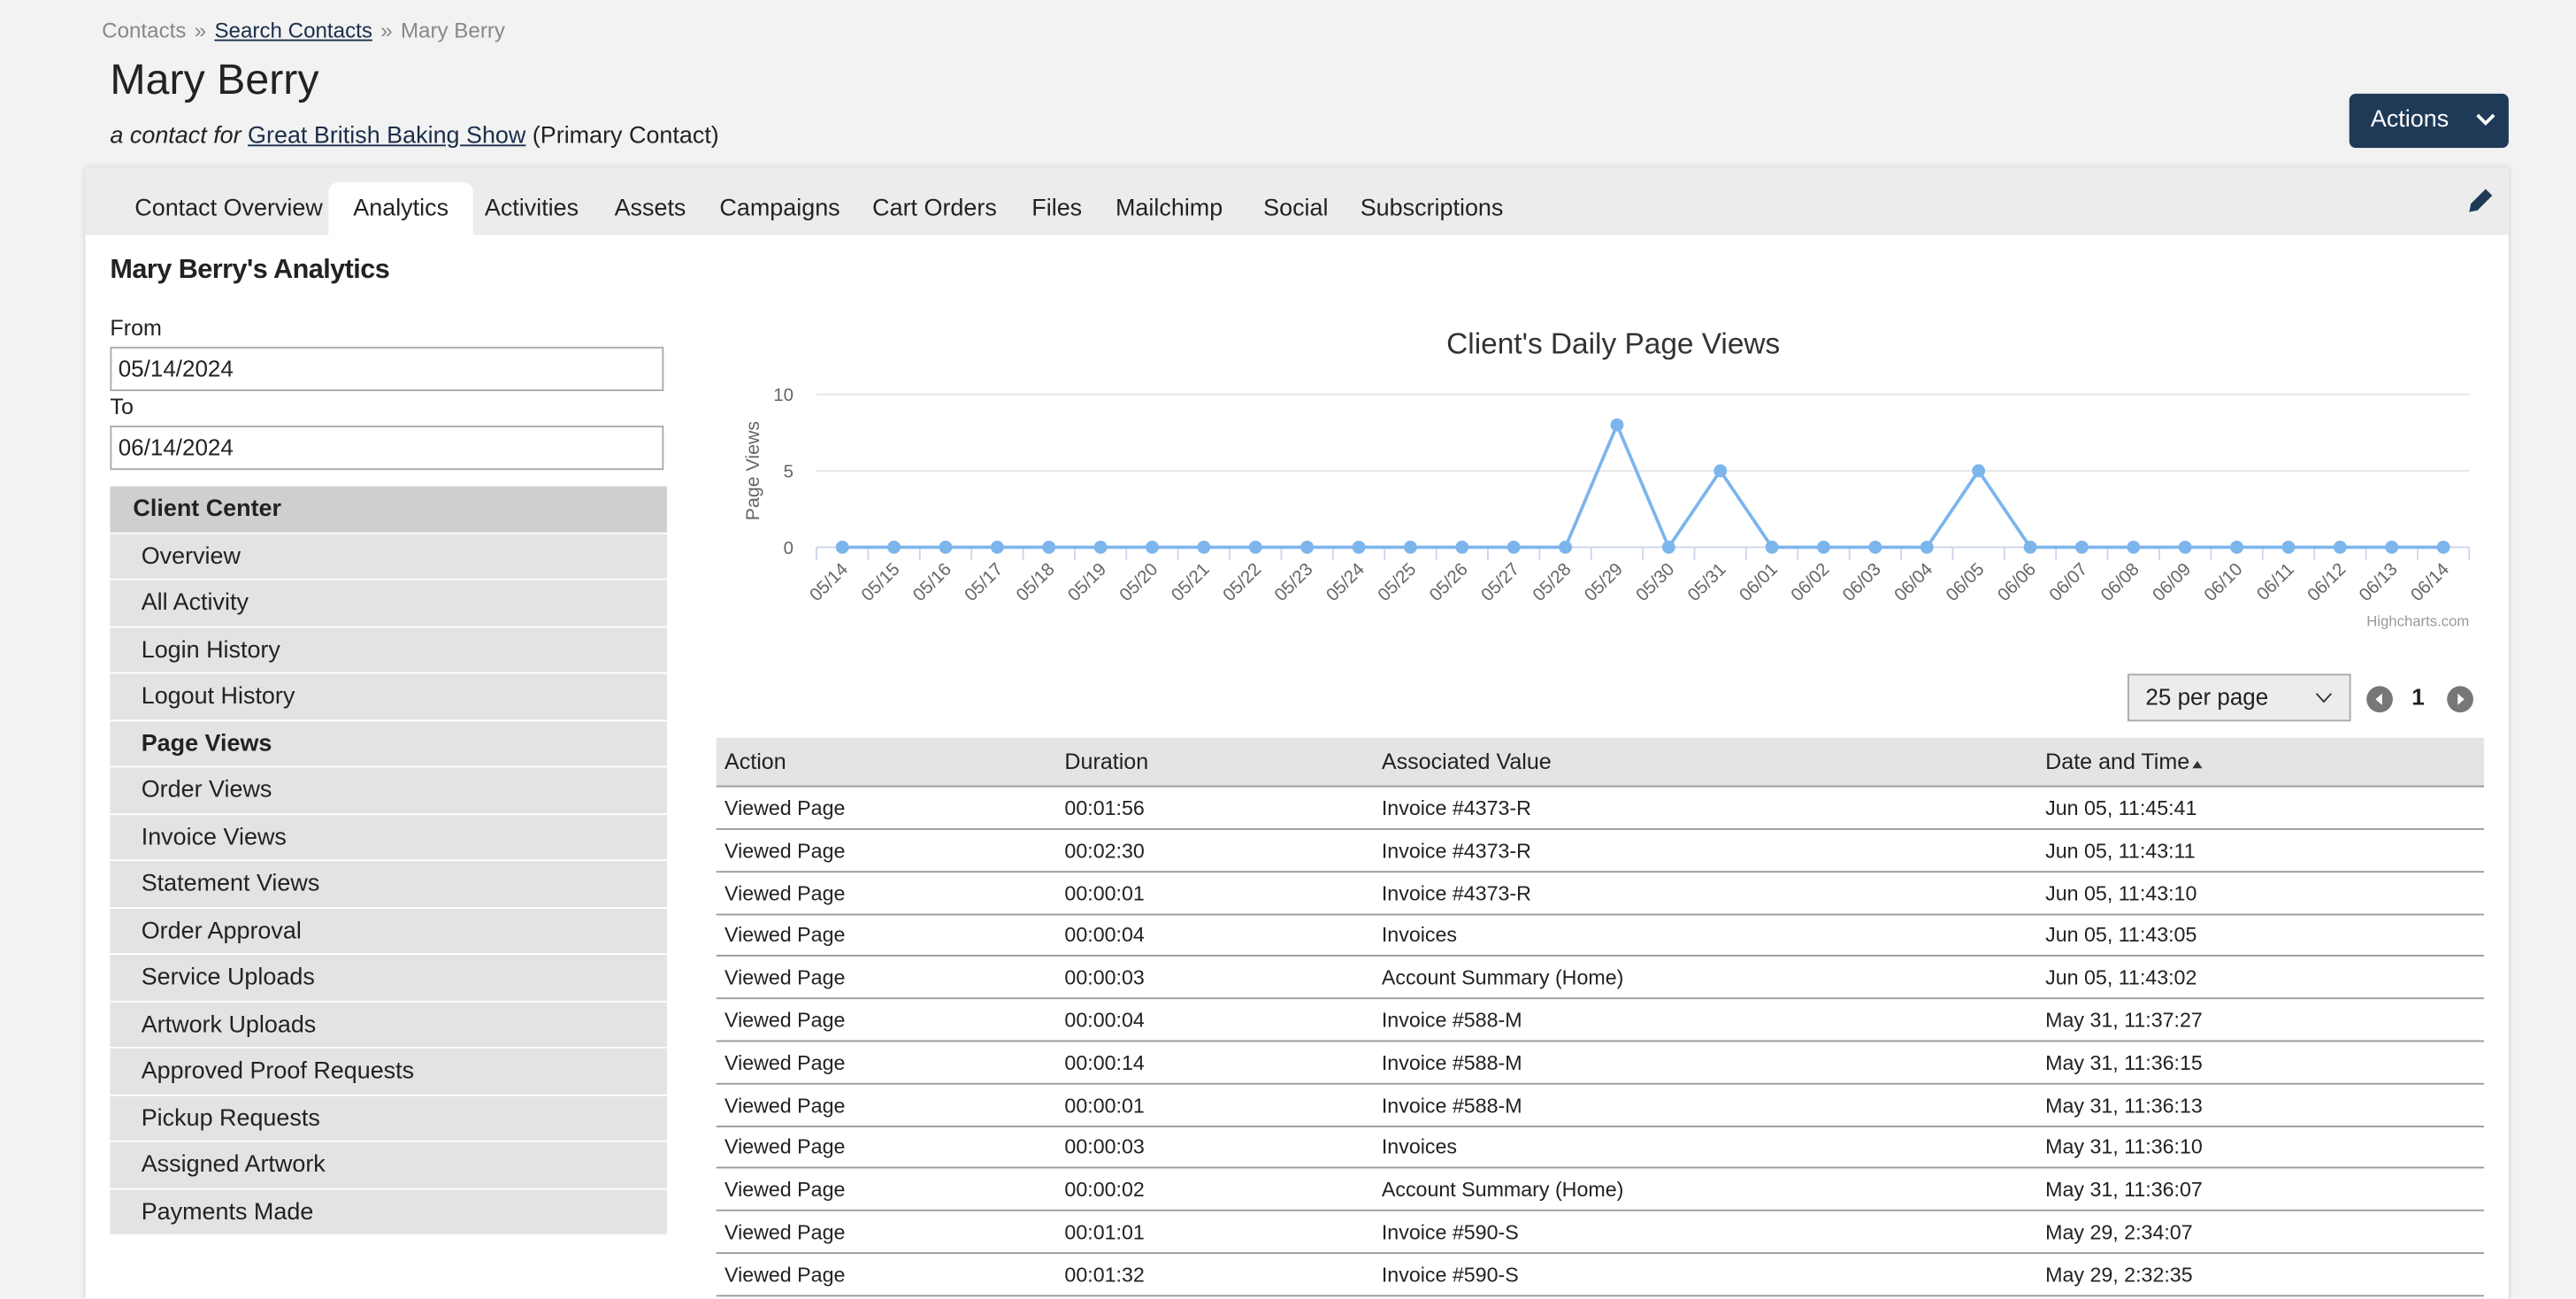  I want to click on tab: Assets, so click(650, 209).